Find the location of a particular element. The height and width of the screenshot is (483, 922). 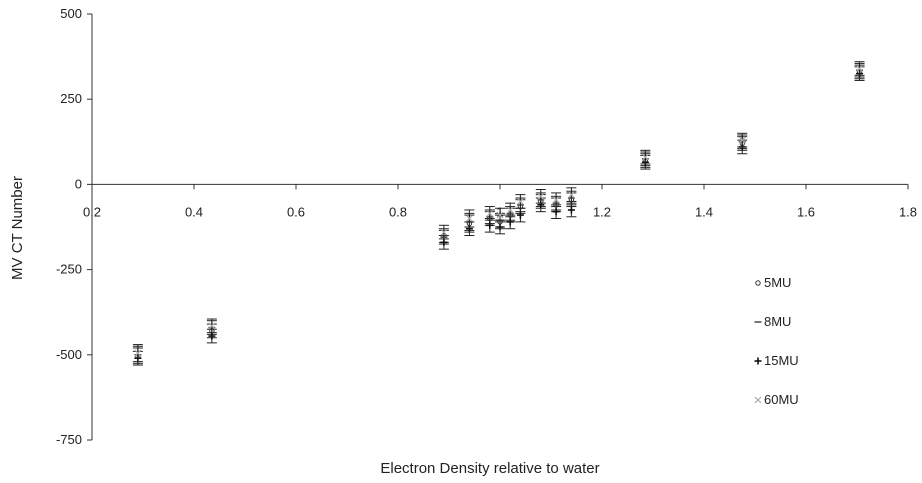

y-tick-label: 500 is located at coordinates (71, 13).